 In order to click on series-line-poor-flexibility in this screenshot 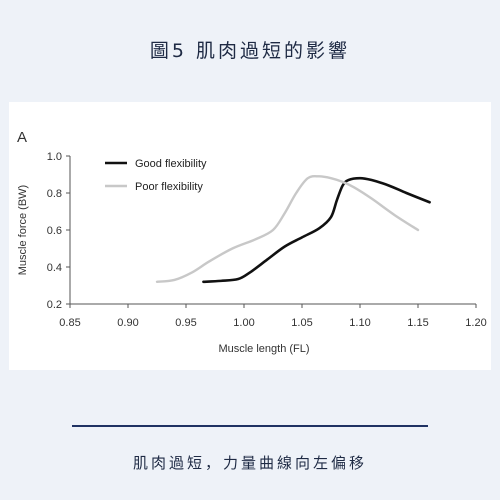, I will do `click(287, 229)`.